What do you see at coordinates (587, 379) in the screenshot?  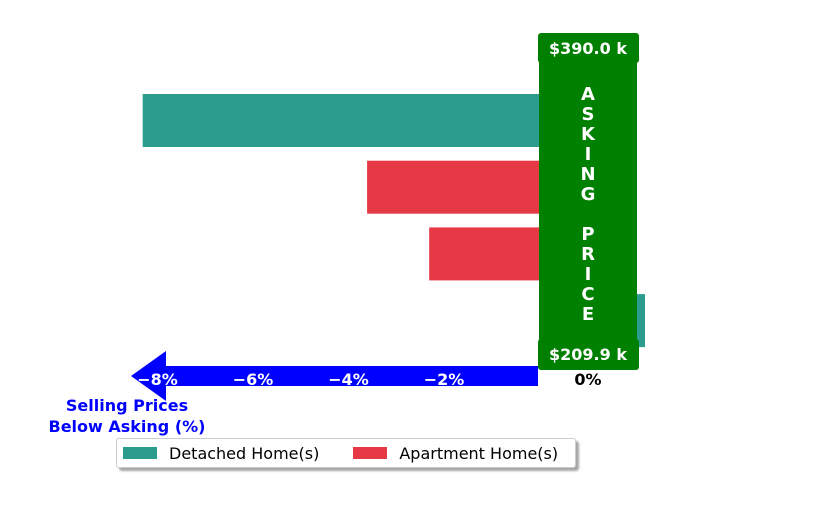 I see `zero-tick-label: 0%` at bounding box center [587, 379].